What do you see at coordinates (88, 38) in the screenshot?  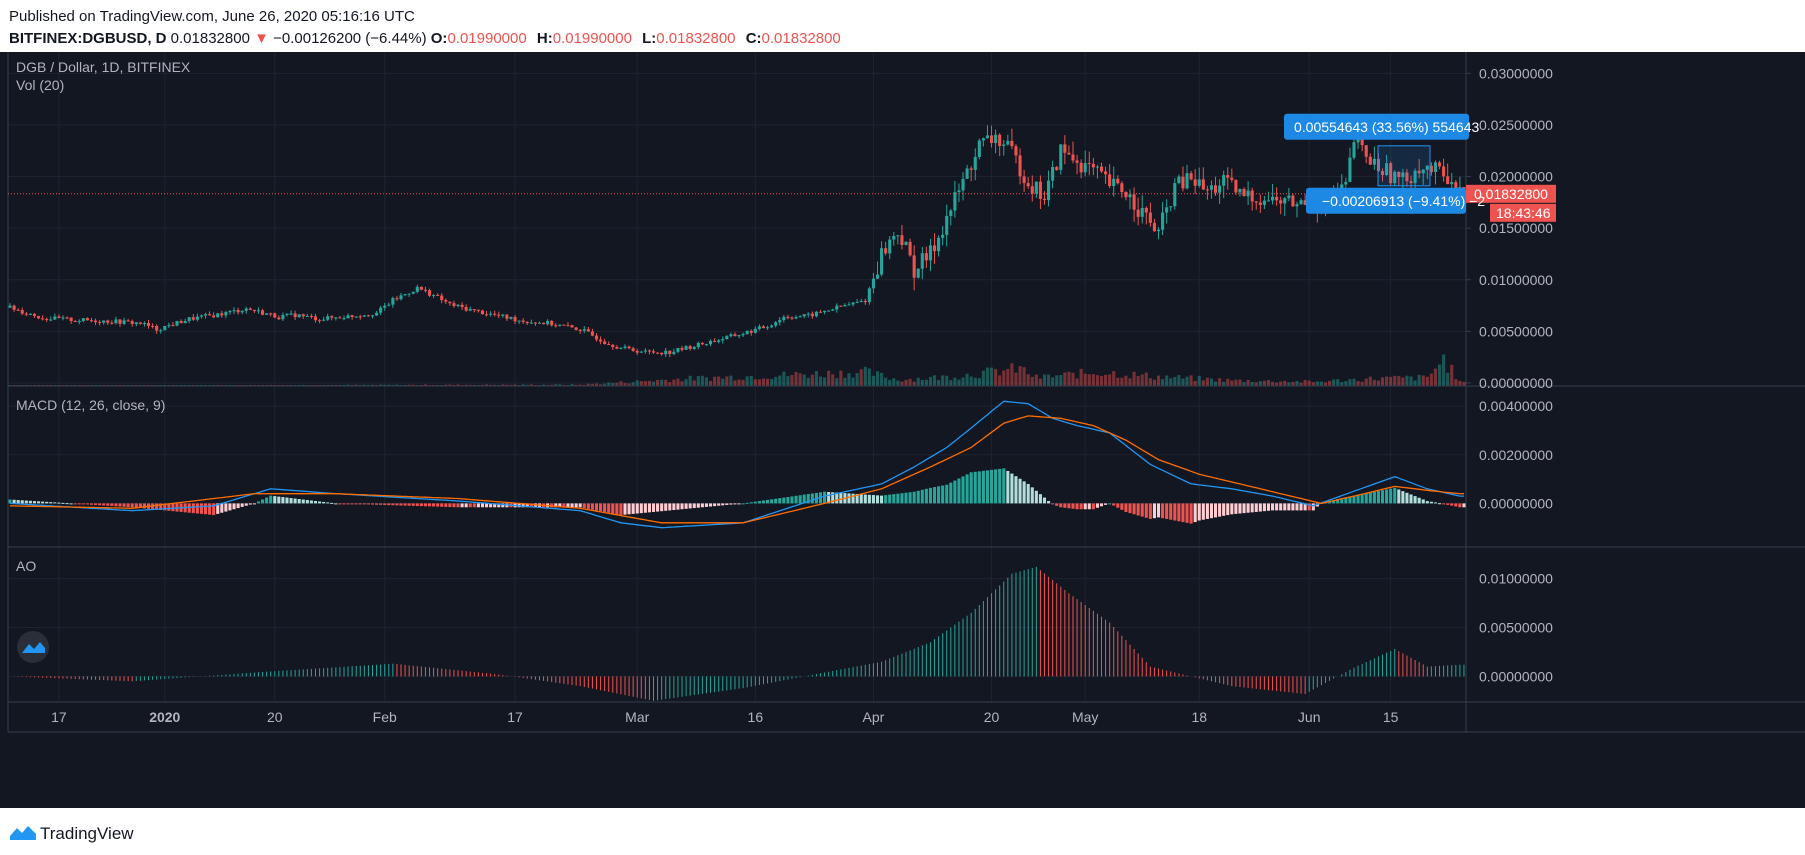 I see `symbol-label: BITFINEX:DGBUSD, D` at bounding box center [88, 38].